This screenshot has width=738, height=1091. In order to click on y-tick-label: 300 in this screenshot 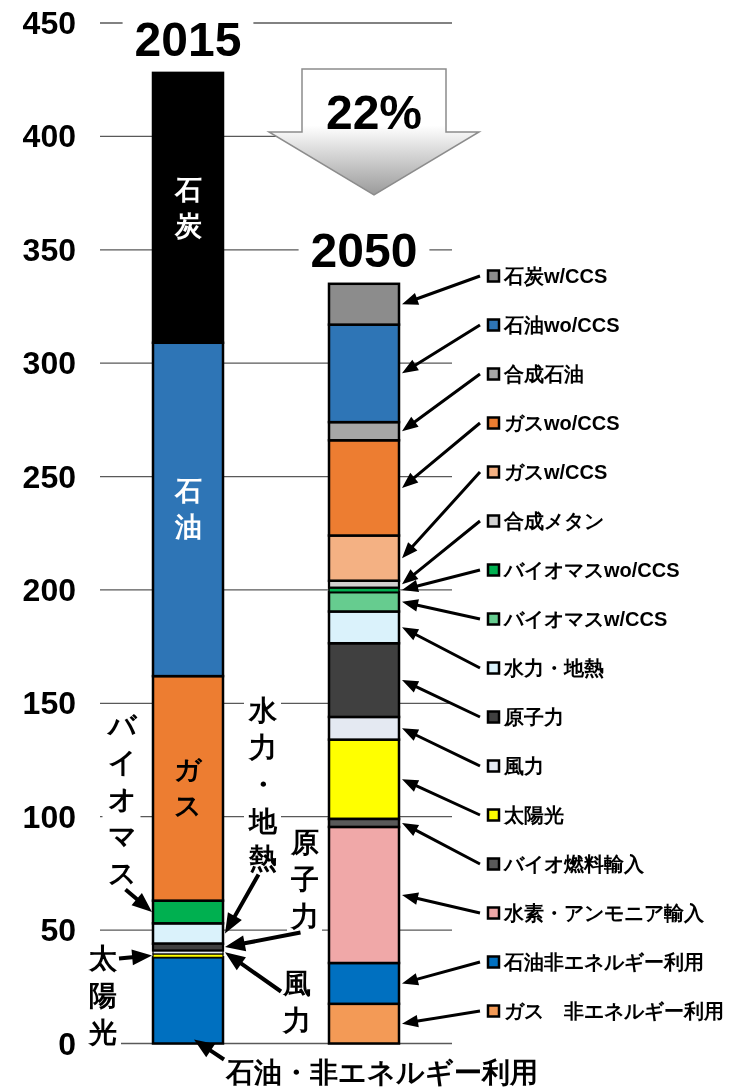, I will do `click(49, 363)`.